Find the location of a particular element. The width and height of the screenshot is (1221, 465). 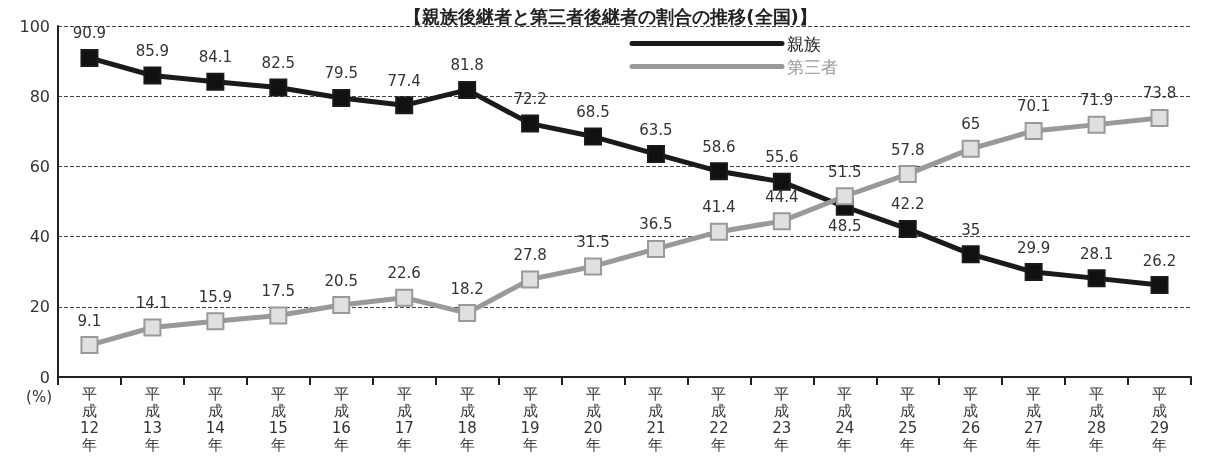

data-label: 18.2 is located at coordinates (467, 288).